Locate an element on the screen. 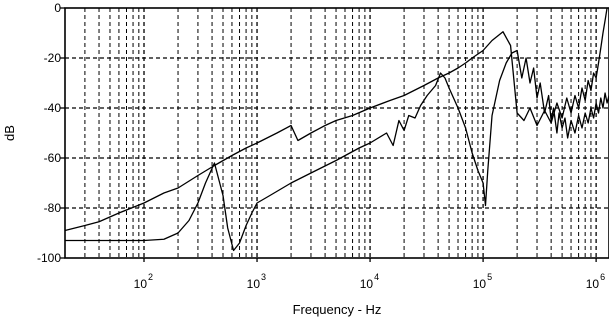 This screenshot has width=609, height=330. y-tick-label: -100 is located at coordinates (49, 258).